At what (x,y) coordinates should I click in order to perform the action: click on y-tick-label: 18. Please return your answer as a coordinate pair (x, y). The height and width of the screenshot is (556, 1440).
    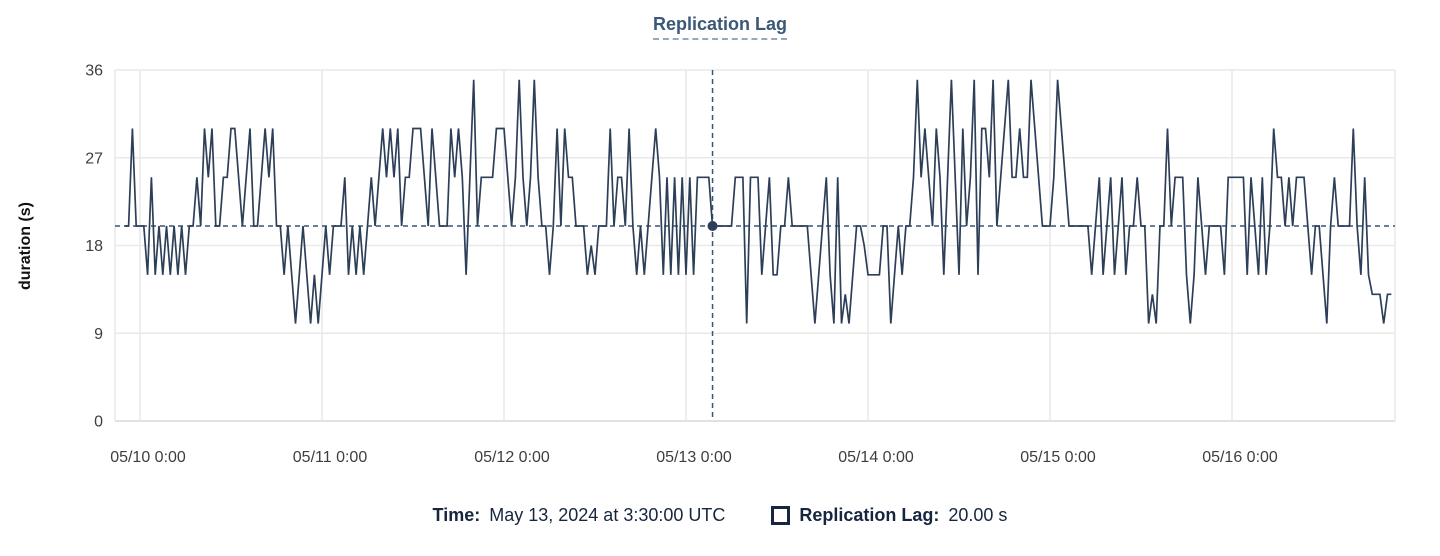
    Looking at the image, I should click on (94, 246).